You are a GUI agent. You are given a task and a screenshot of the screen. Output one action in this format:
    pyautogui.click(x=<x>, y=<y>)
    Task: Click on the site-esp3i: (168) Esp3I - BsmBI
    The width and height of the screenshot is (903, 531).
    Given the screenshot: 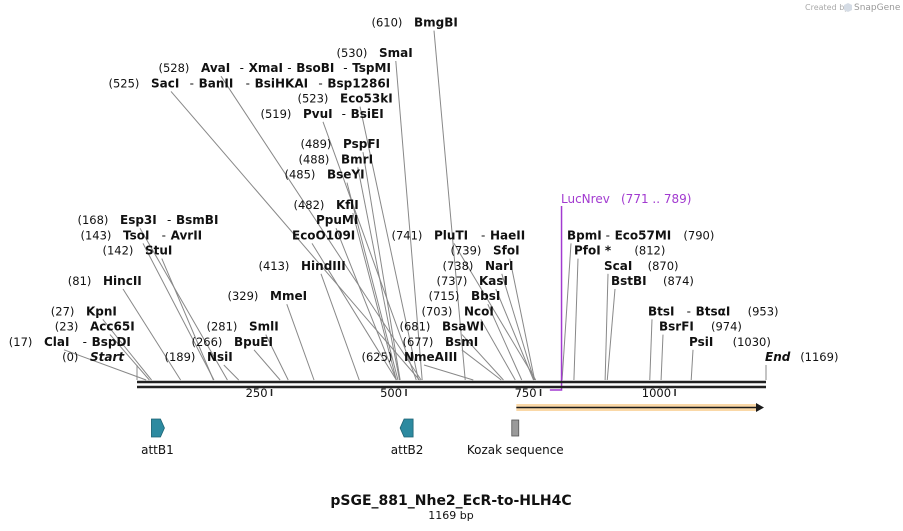 What is the action you would take?
    pyautogui.click(x=148, y=220)
    